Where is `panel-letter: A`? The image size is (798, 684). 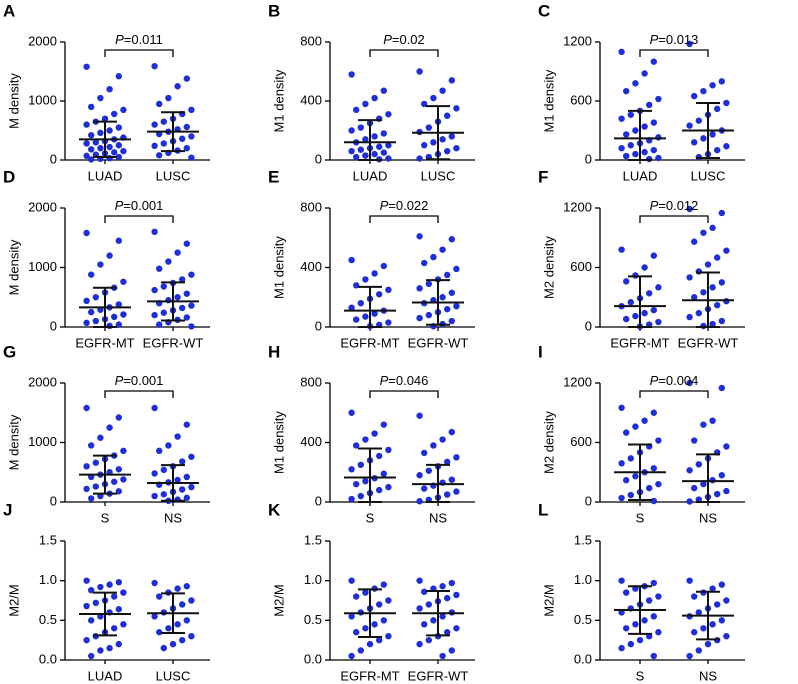 panel-letter: A is located at coordinates (9, 10).